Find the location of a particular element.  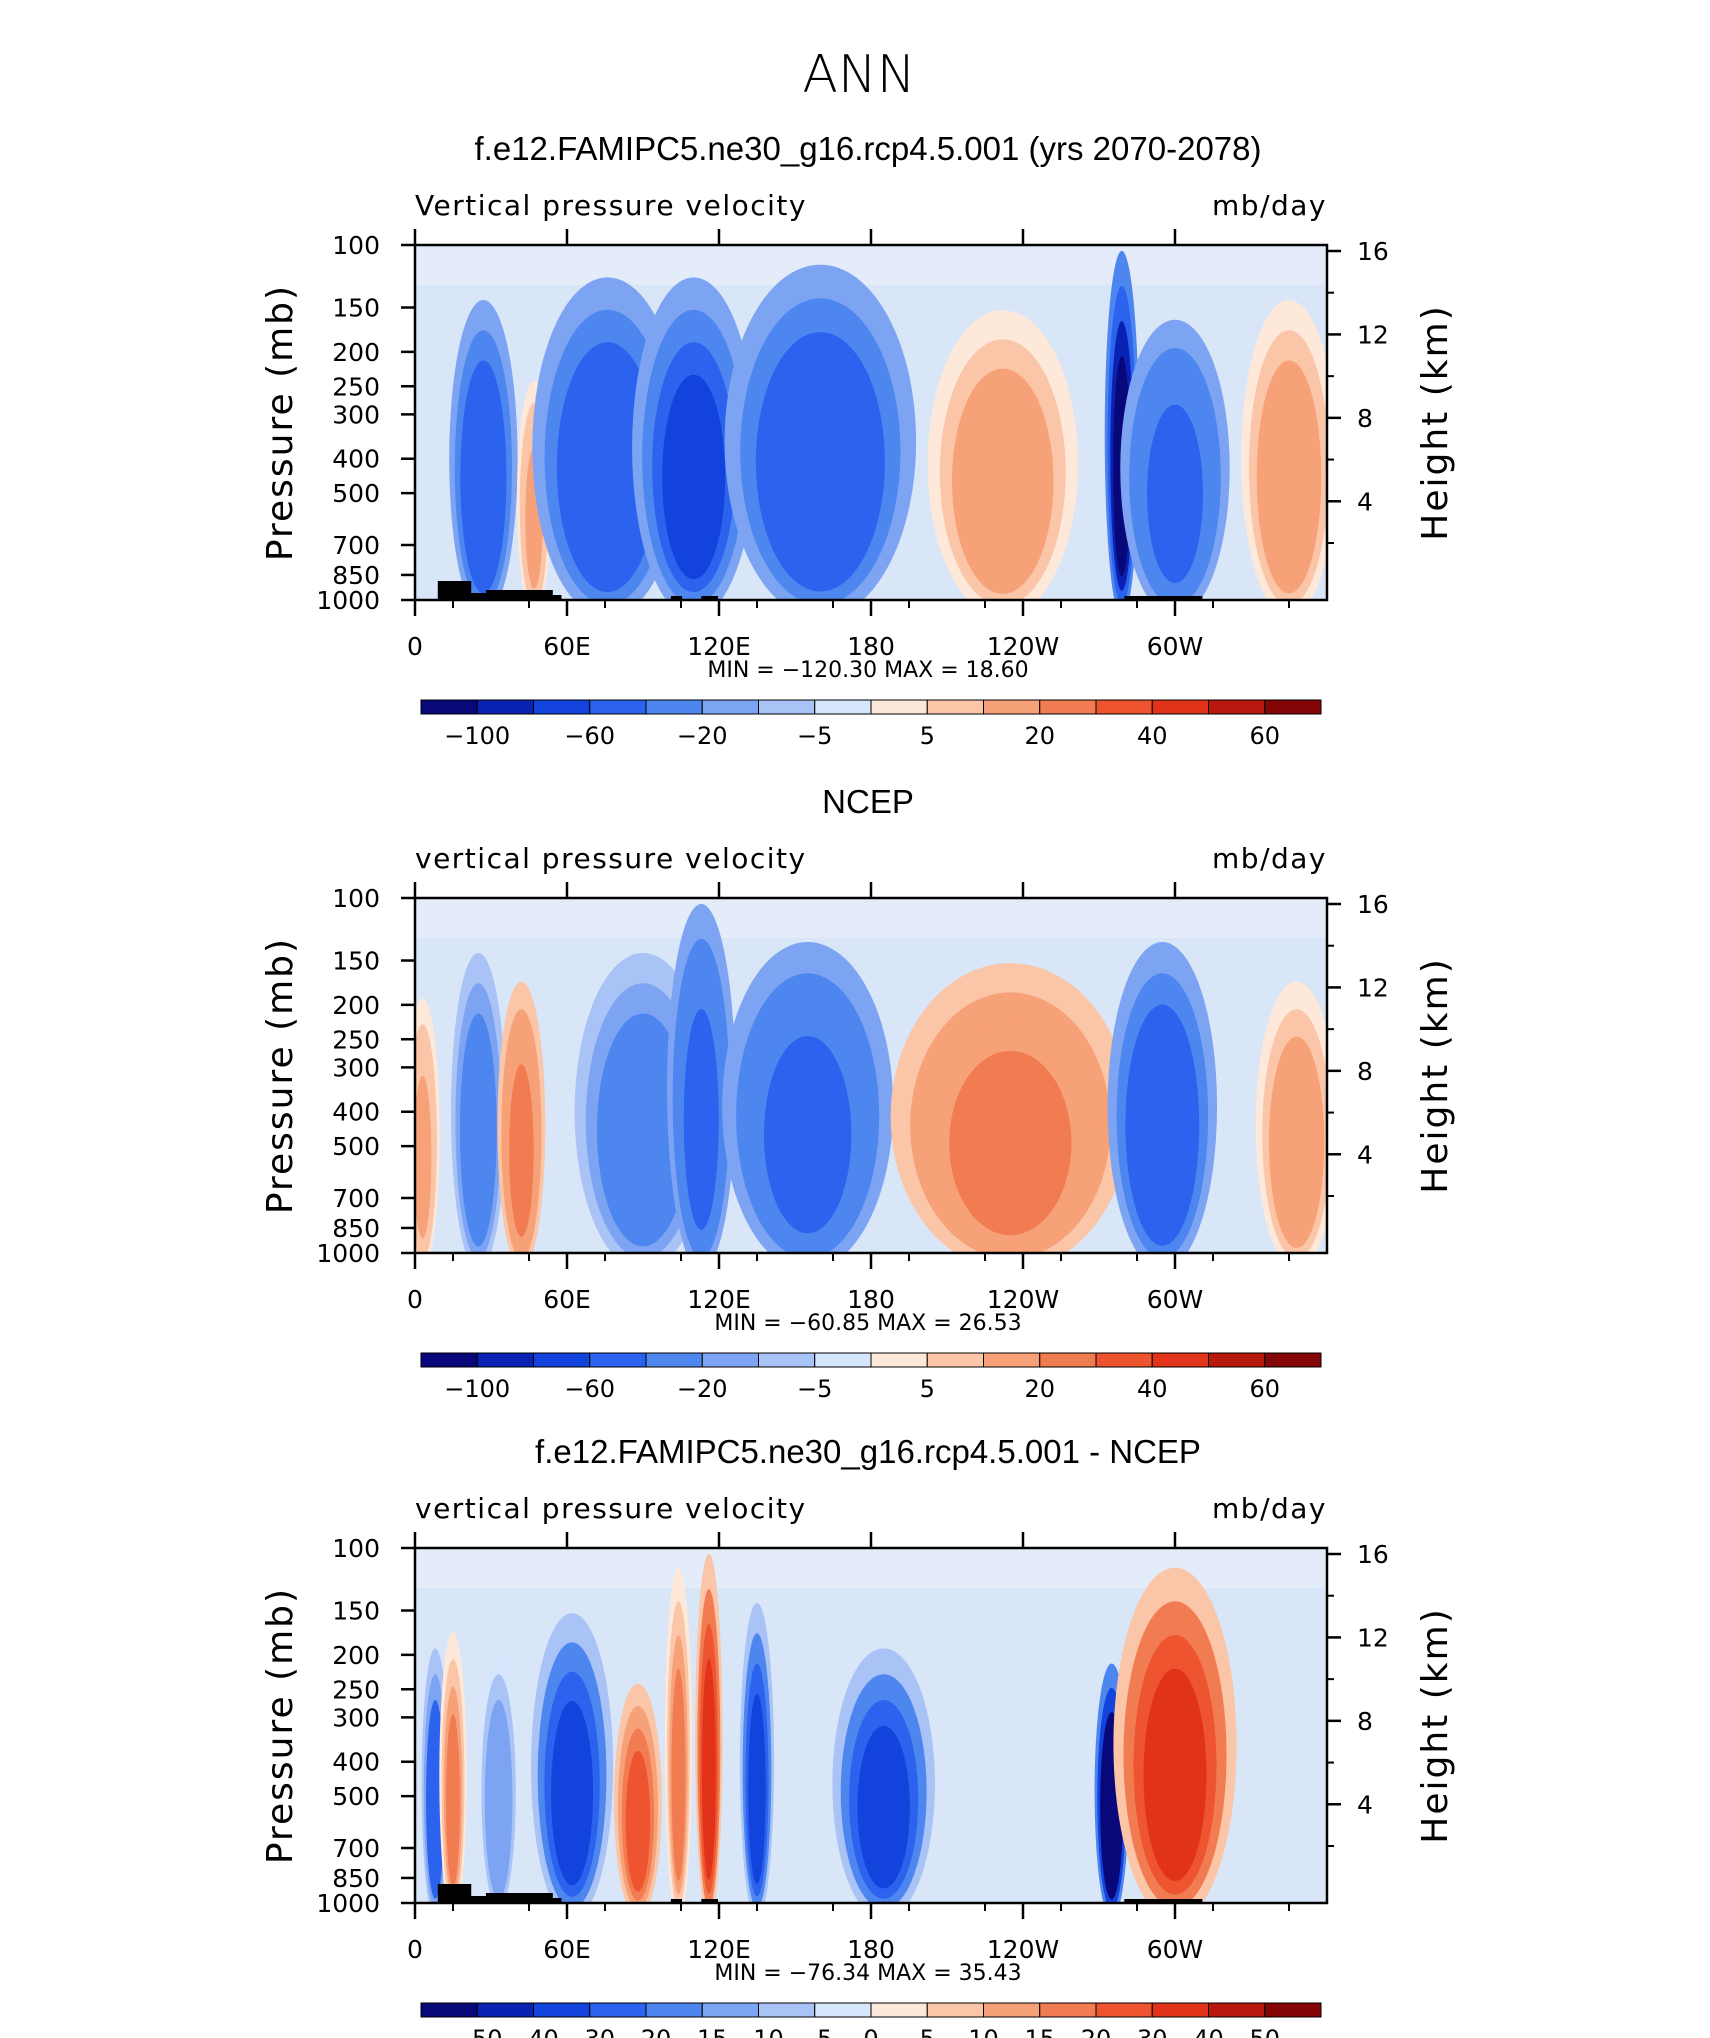

x-tick-label: 120W is located at coordinates (1023, 1299).